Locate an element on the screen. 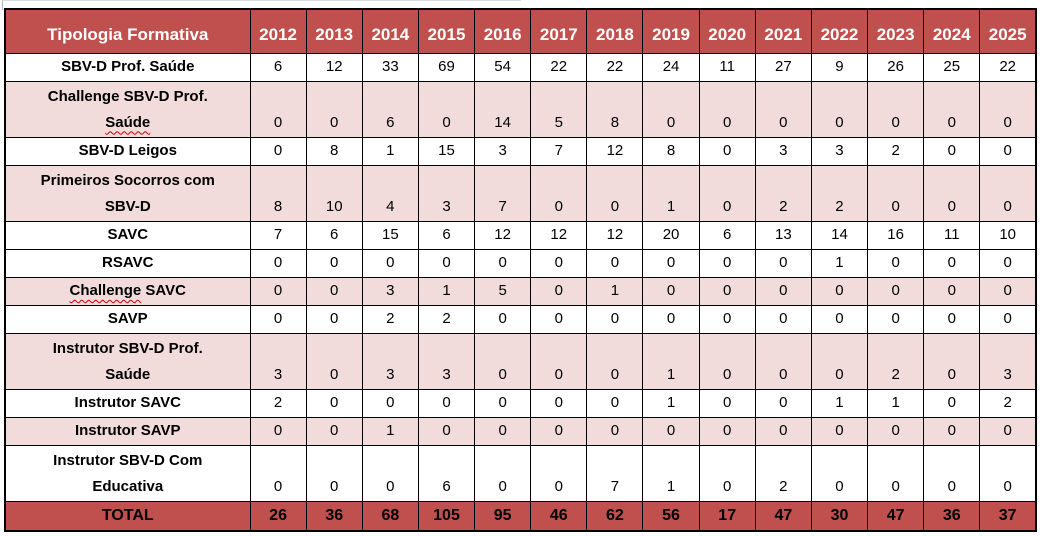 Image resolution: width=1042 pixels, height=536 pixels. value-2015: 15 is located at coordinates (446, 151).